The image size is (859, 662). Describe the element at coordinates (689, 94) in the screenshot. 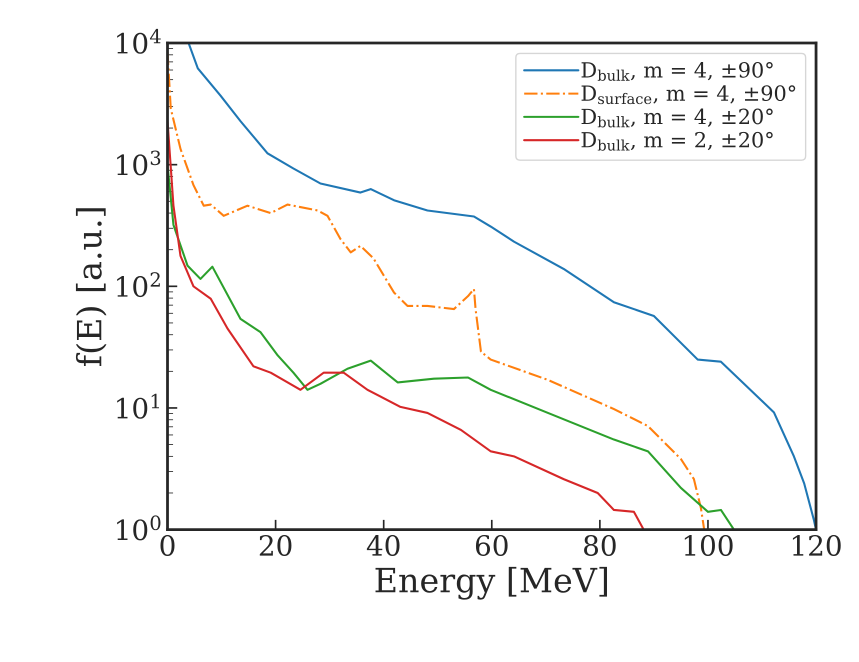

I see `legend-label: D$_{surface}$, m = 4, ±90°` at that location.